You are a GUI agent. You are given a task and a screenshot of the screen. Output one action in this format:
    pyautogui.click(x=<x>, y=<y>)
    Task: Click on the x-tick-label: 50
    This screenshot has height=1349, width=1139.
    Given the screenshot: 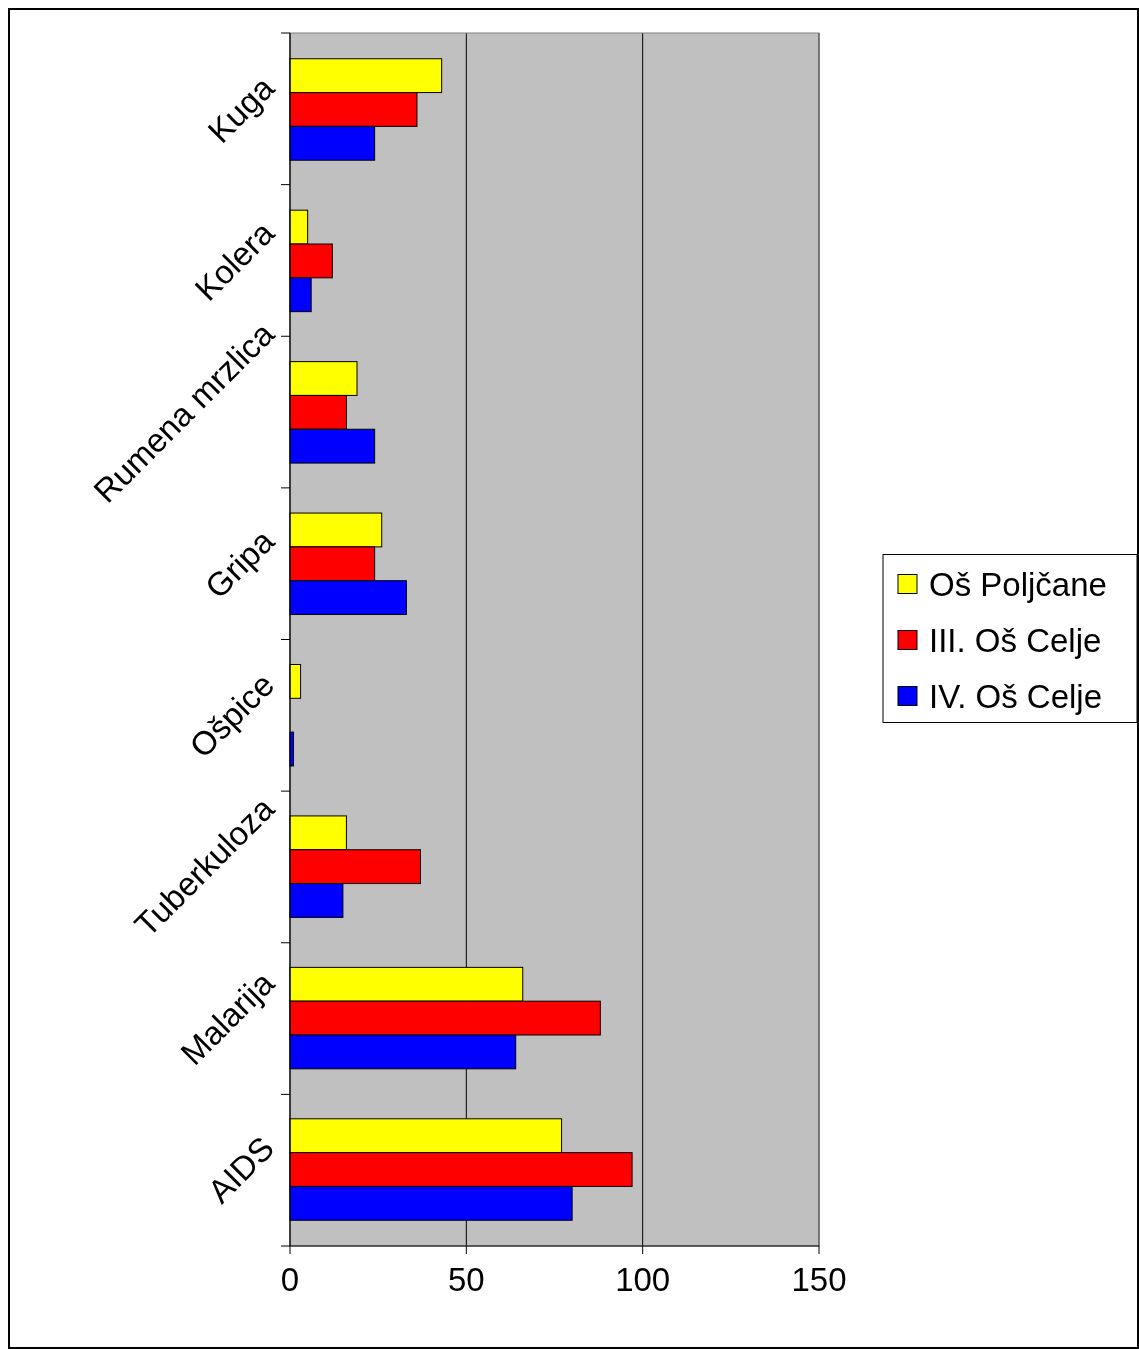 What is the action you would take?
    pyautogui.click(x=466, y=1279)
    